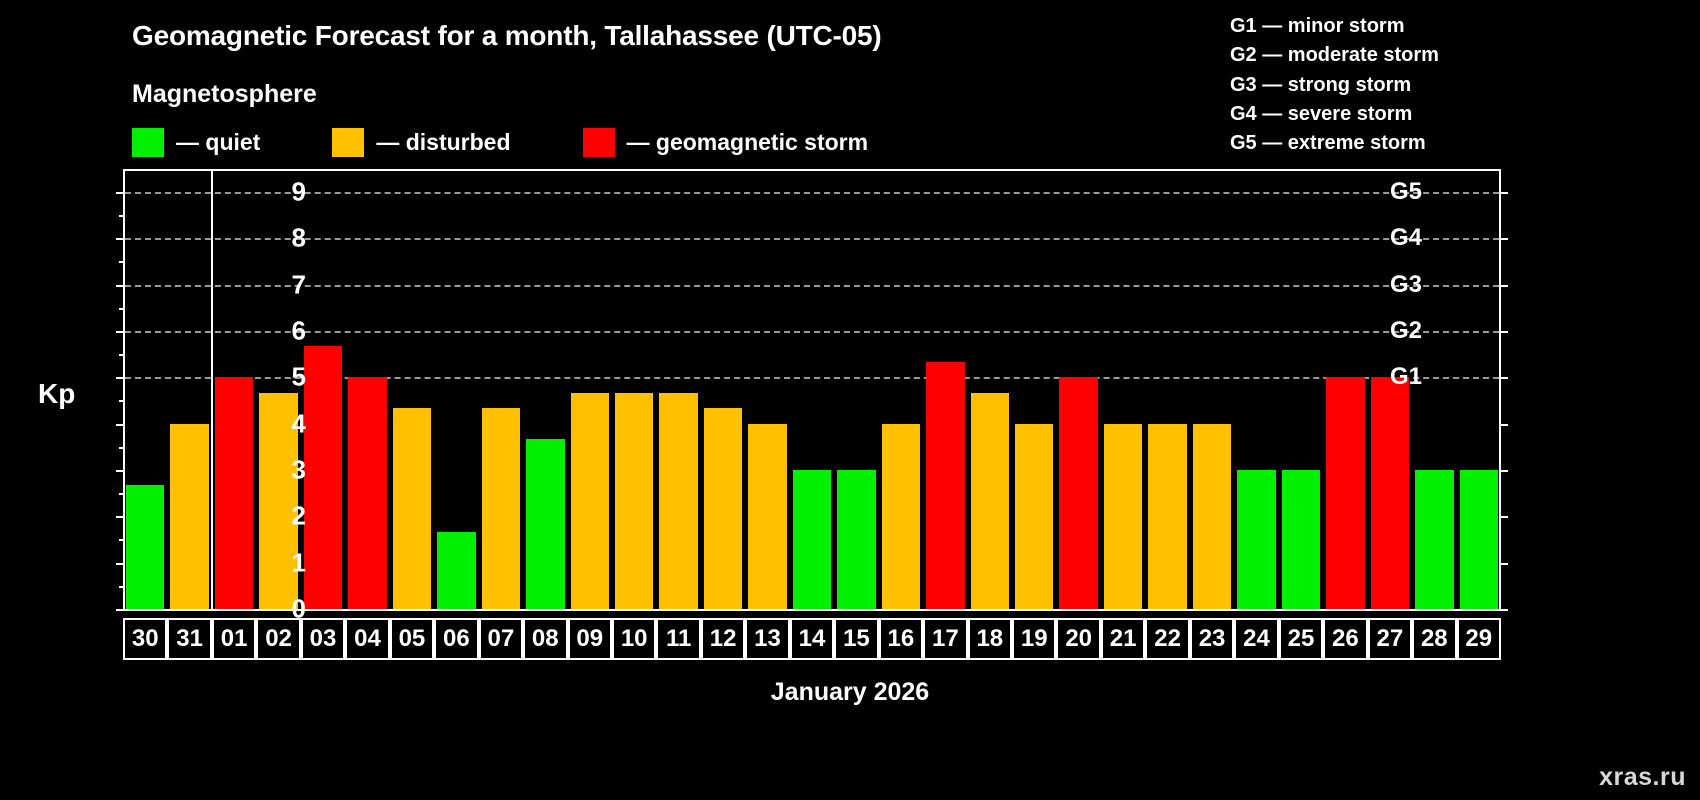 The height and width of the screenshot is (800, 1700). Describe the element at coordinates (545, 639) in the screenshot. I see `day-label-08: 08` at that location.